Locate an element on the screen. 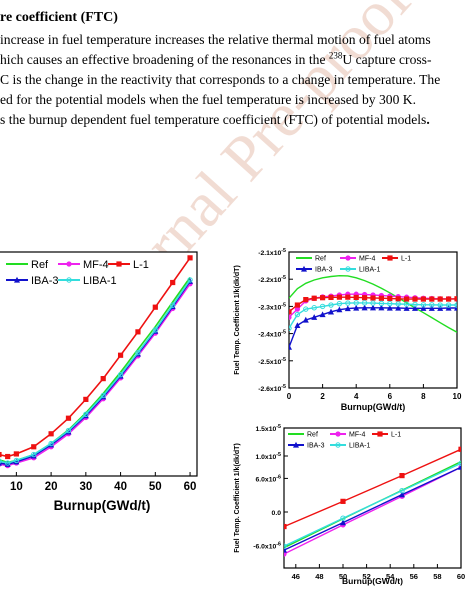 This screenshot has height=602, width=474. late-series-group is located at coordinates (372, 501).